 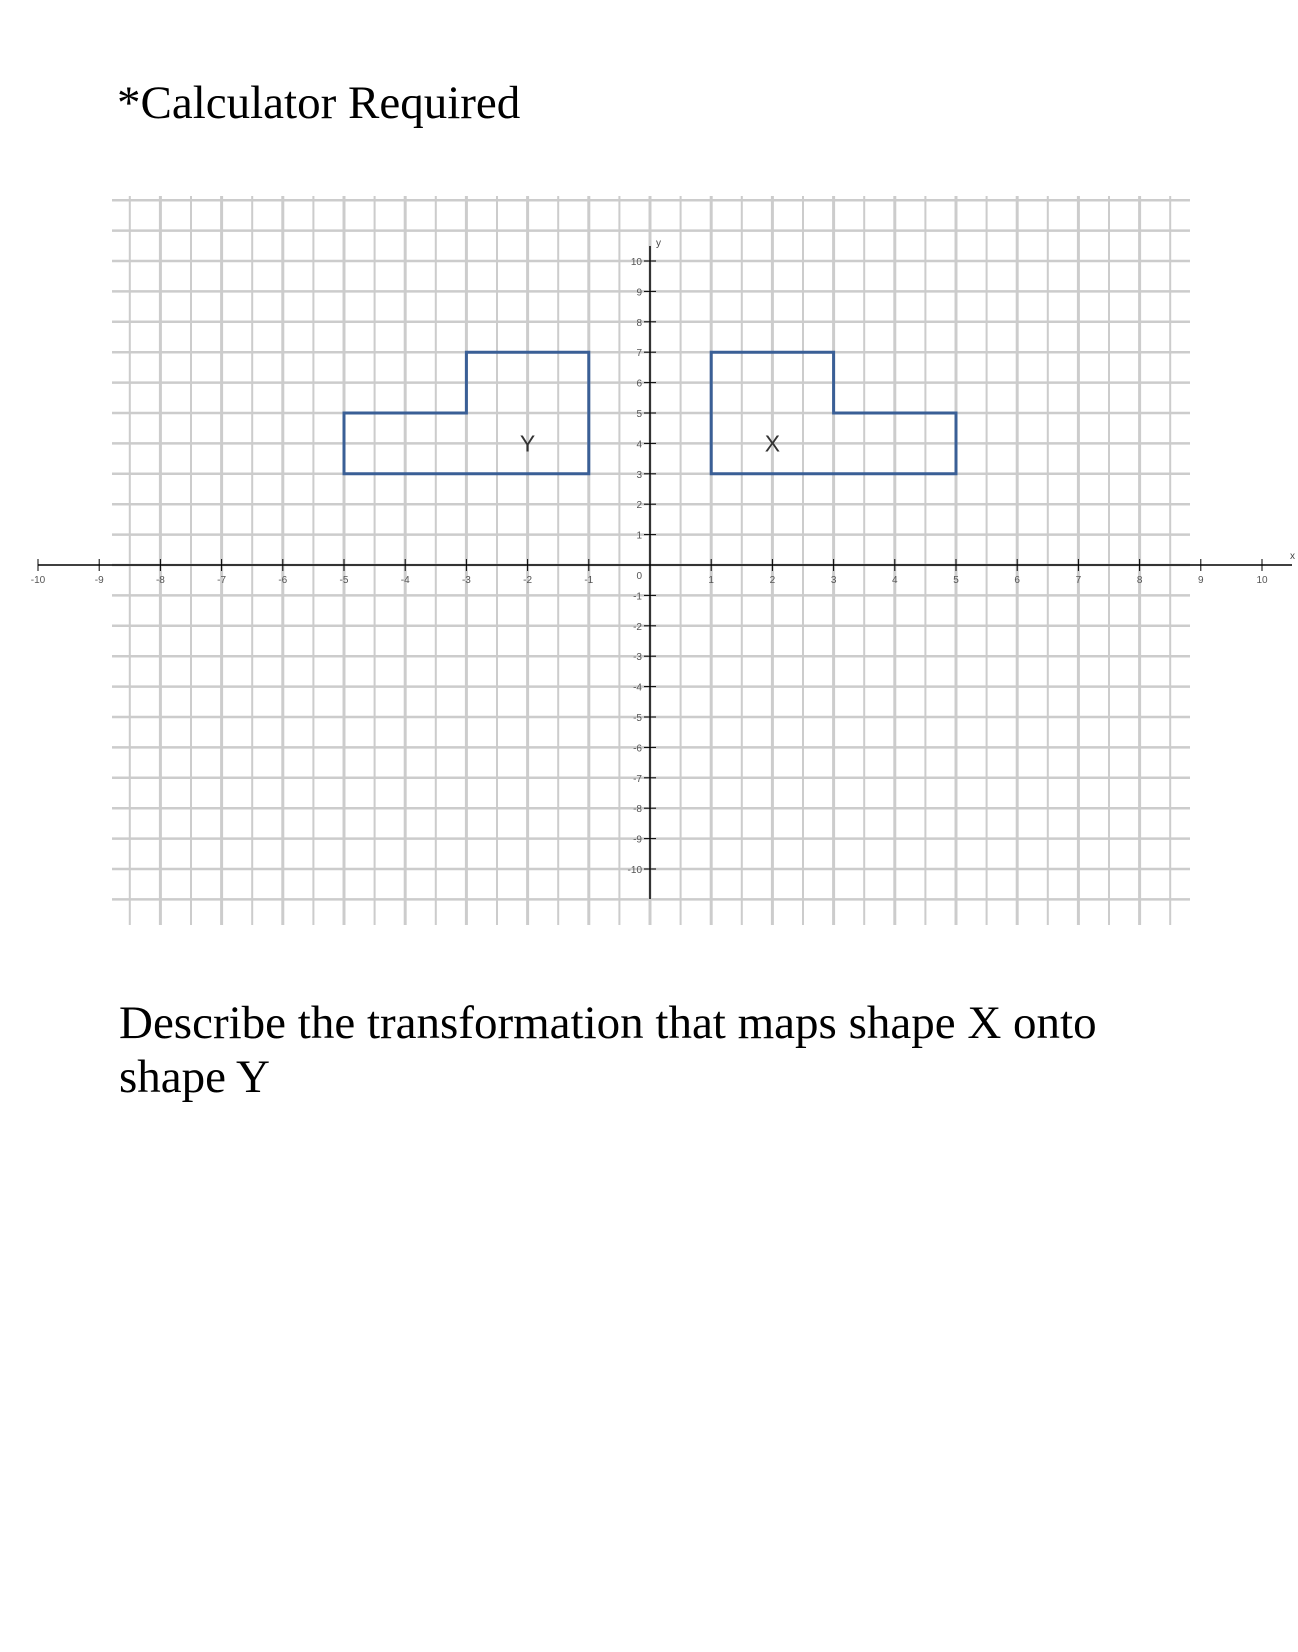 I want to click on y-tick-label: -1, so click(x=637, y=596).